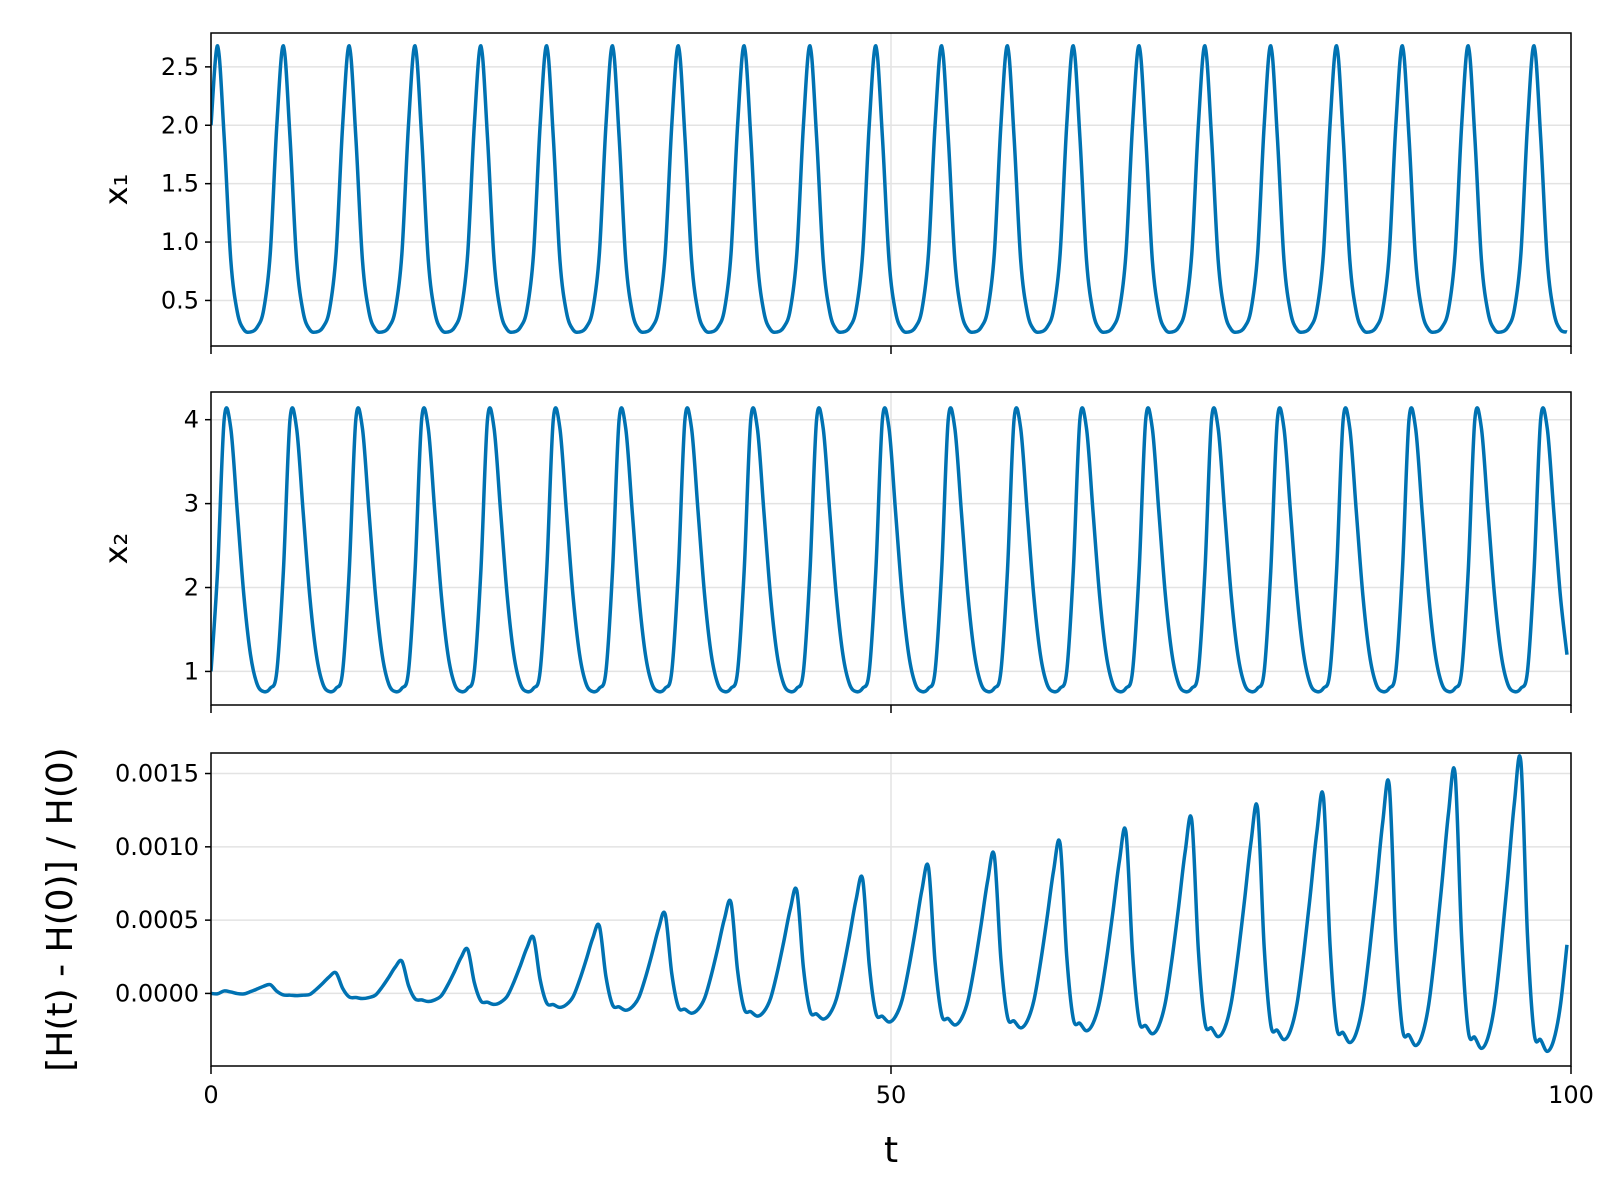 Image resolution: width=1600 pixels, height=1200 pixels. What do you see at coordinates (180, 125) in the screenshot?
I see `y-tick-label: 2.0` at bounding box center [180, 125].